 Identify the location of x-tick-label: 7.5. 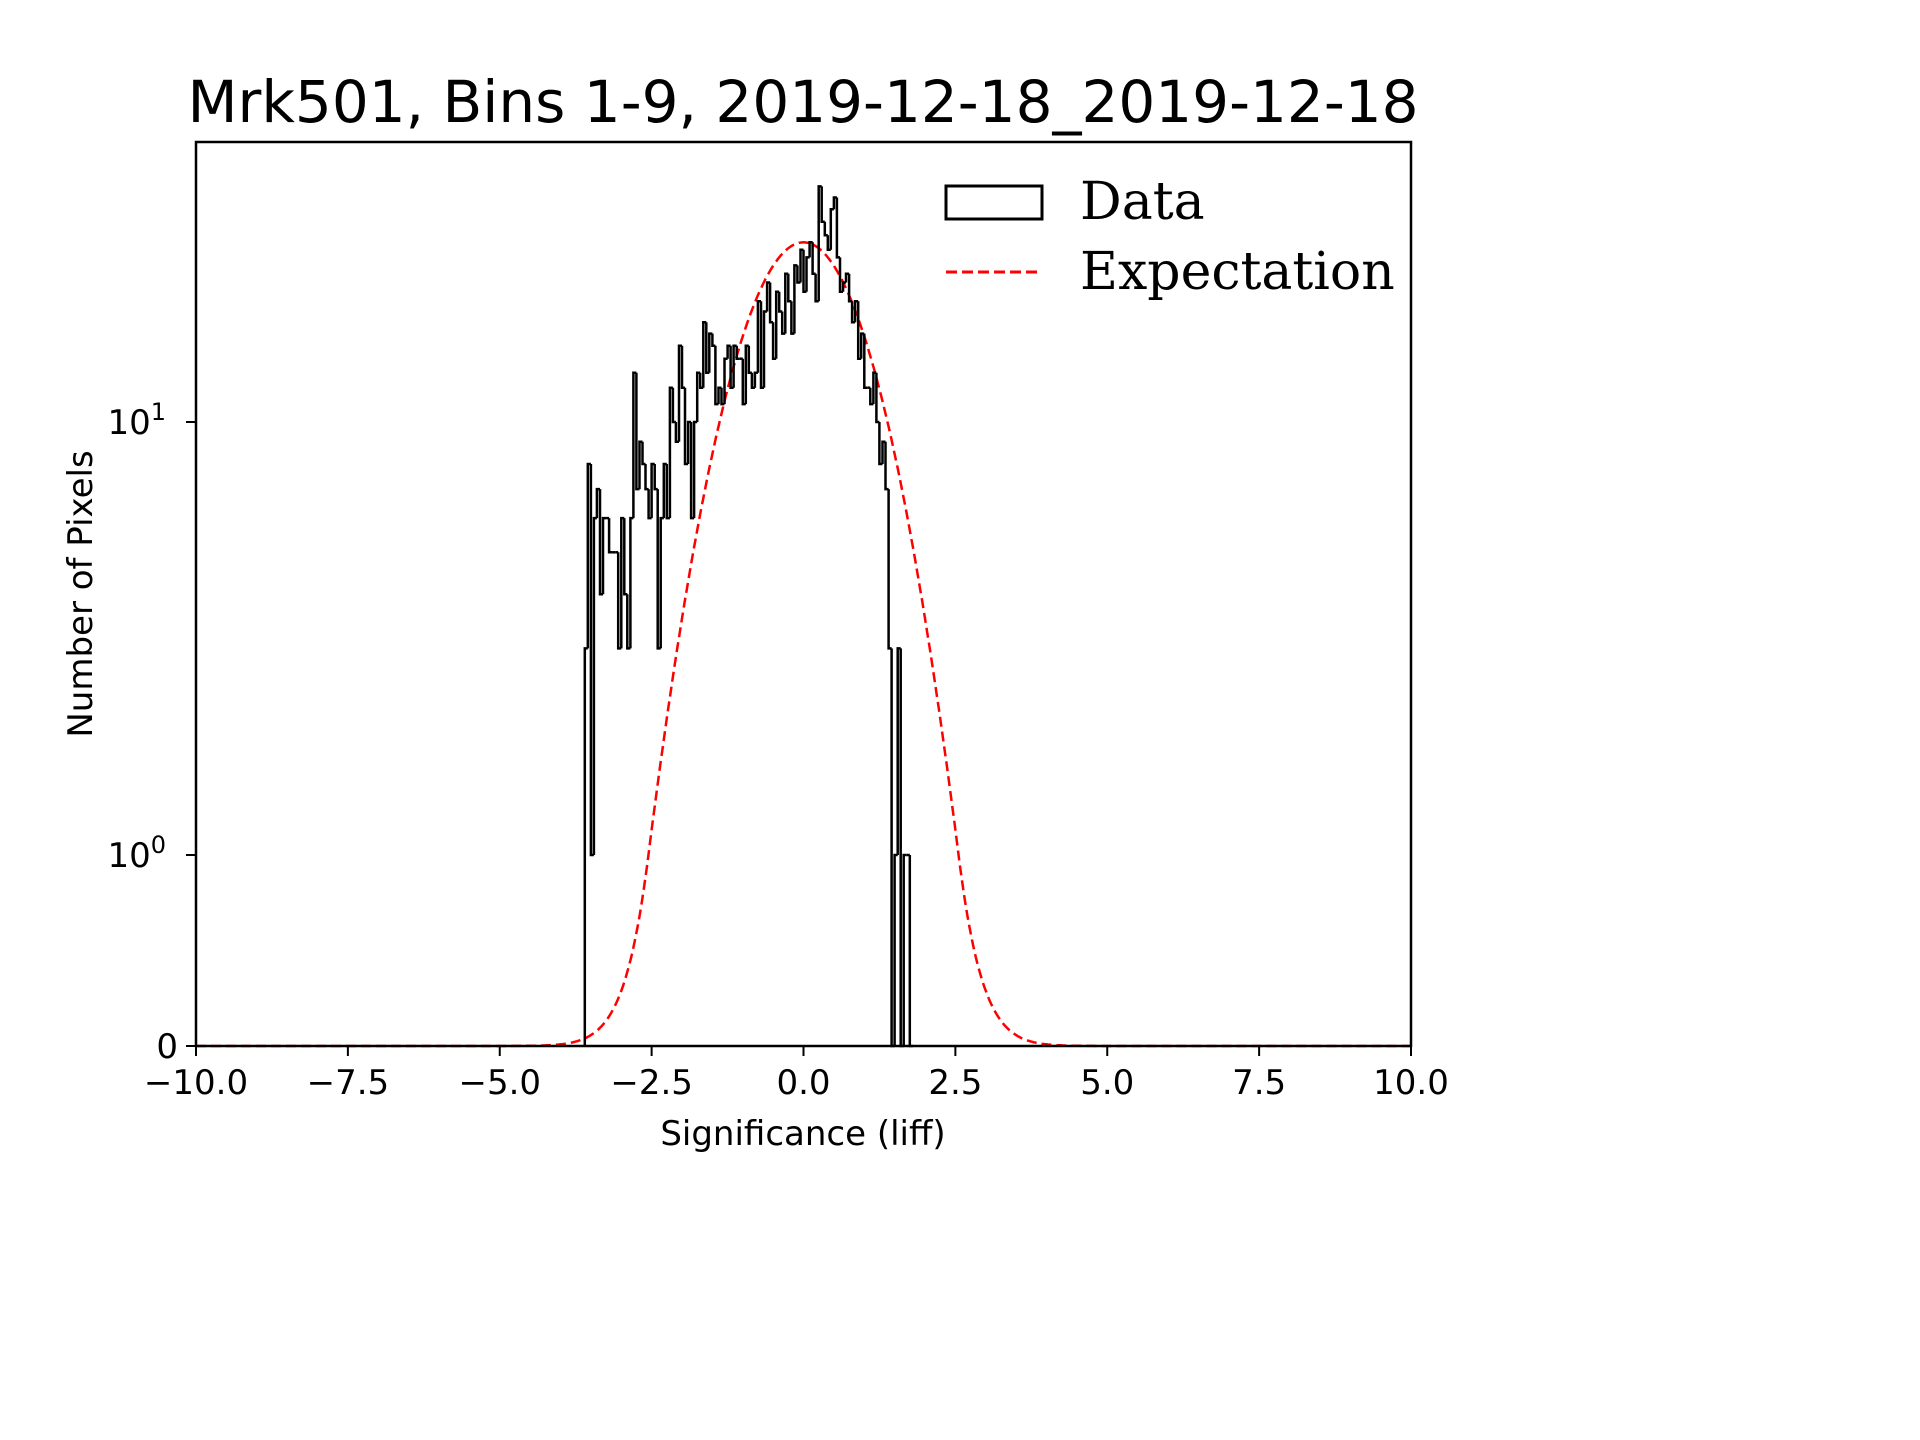
(1259, 1083).